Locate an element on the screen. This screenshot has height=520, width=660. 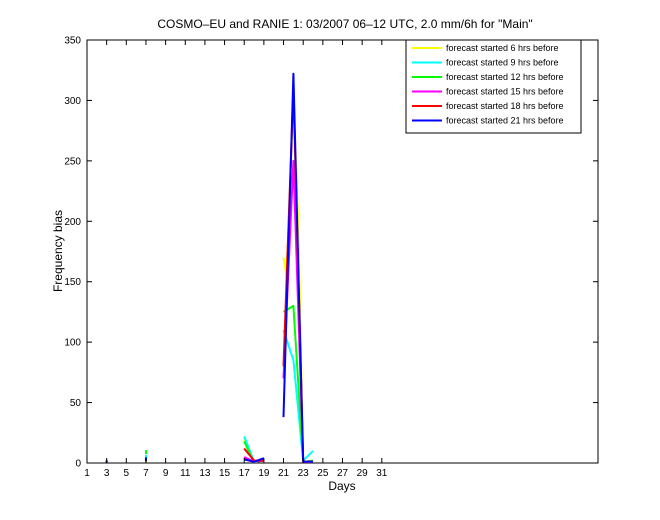
legend-box is located at coordinates (493, 86).